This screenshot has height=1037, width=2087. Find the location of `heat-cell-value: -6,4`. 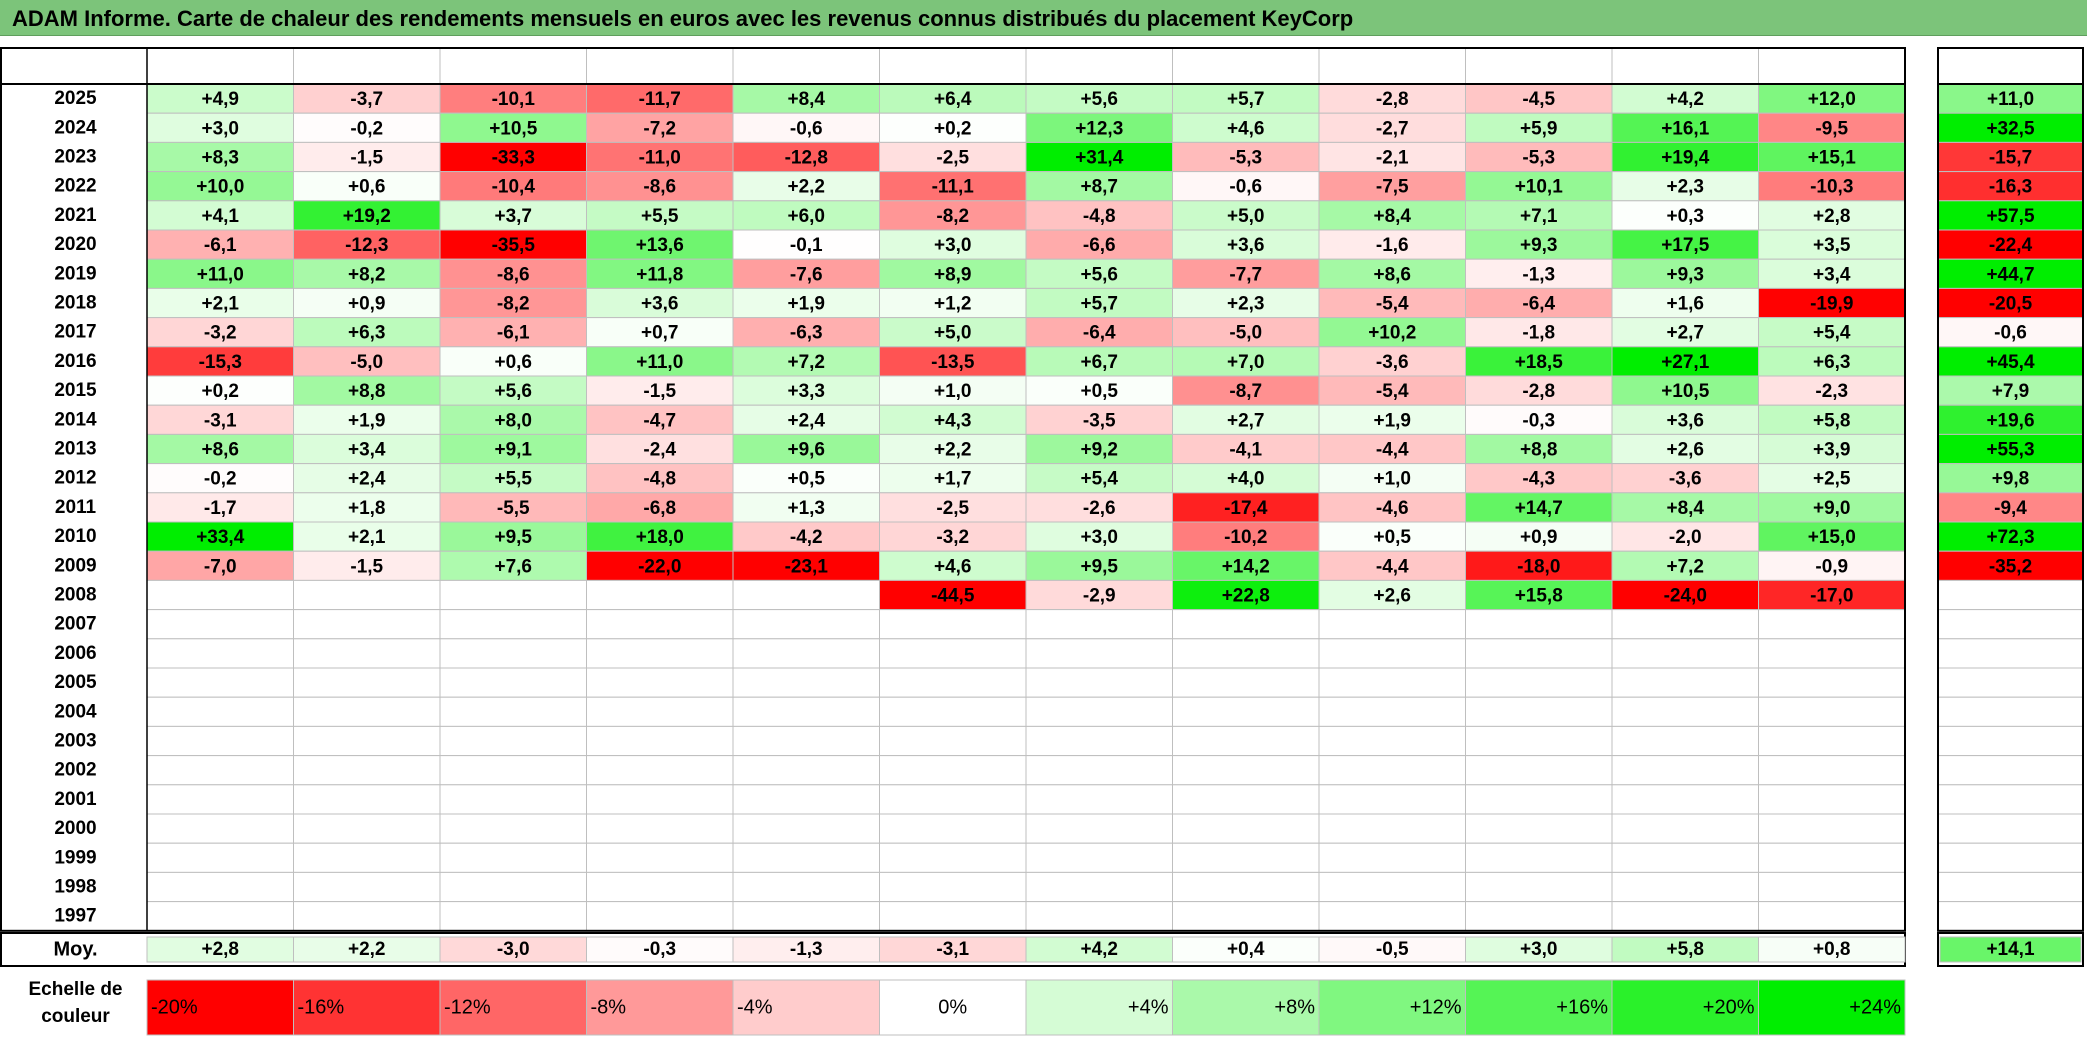

heat-cell-value: -6,4 is located at coordinates (1099, 333).